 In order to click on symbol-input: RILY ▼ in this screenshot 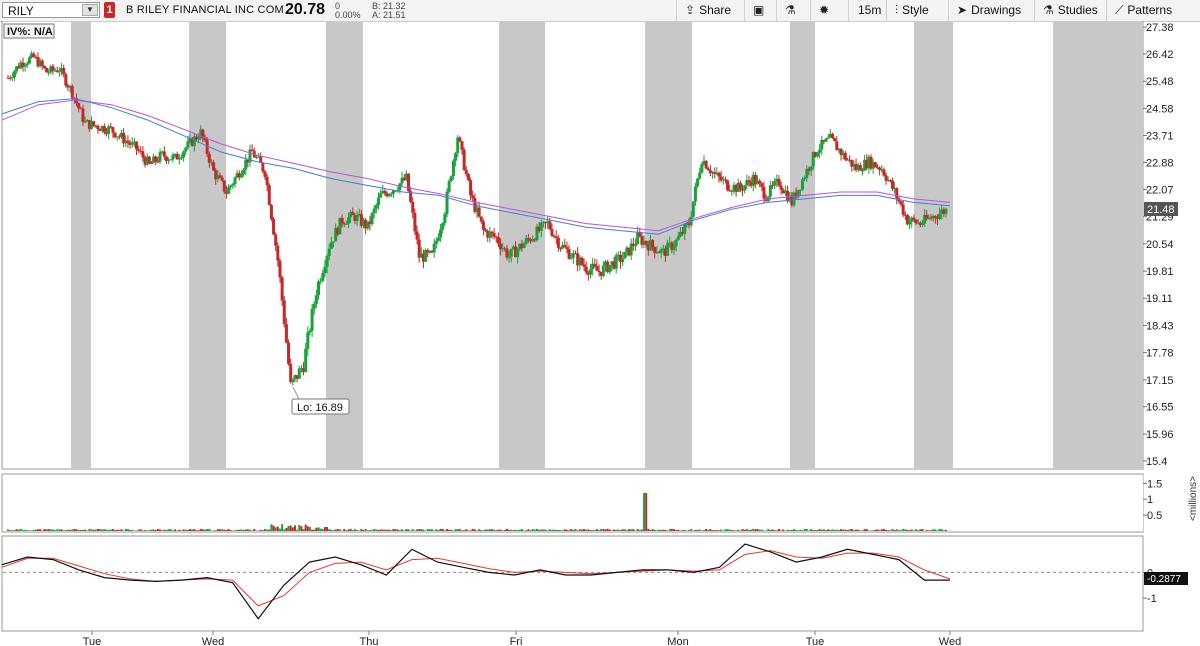, I will do `click(51, 10)`.